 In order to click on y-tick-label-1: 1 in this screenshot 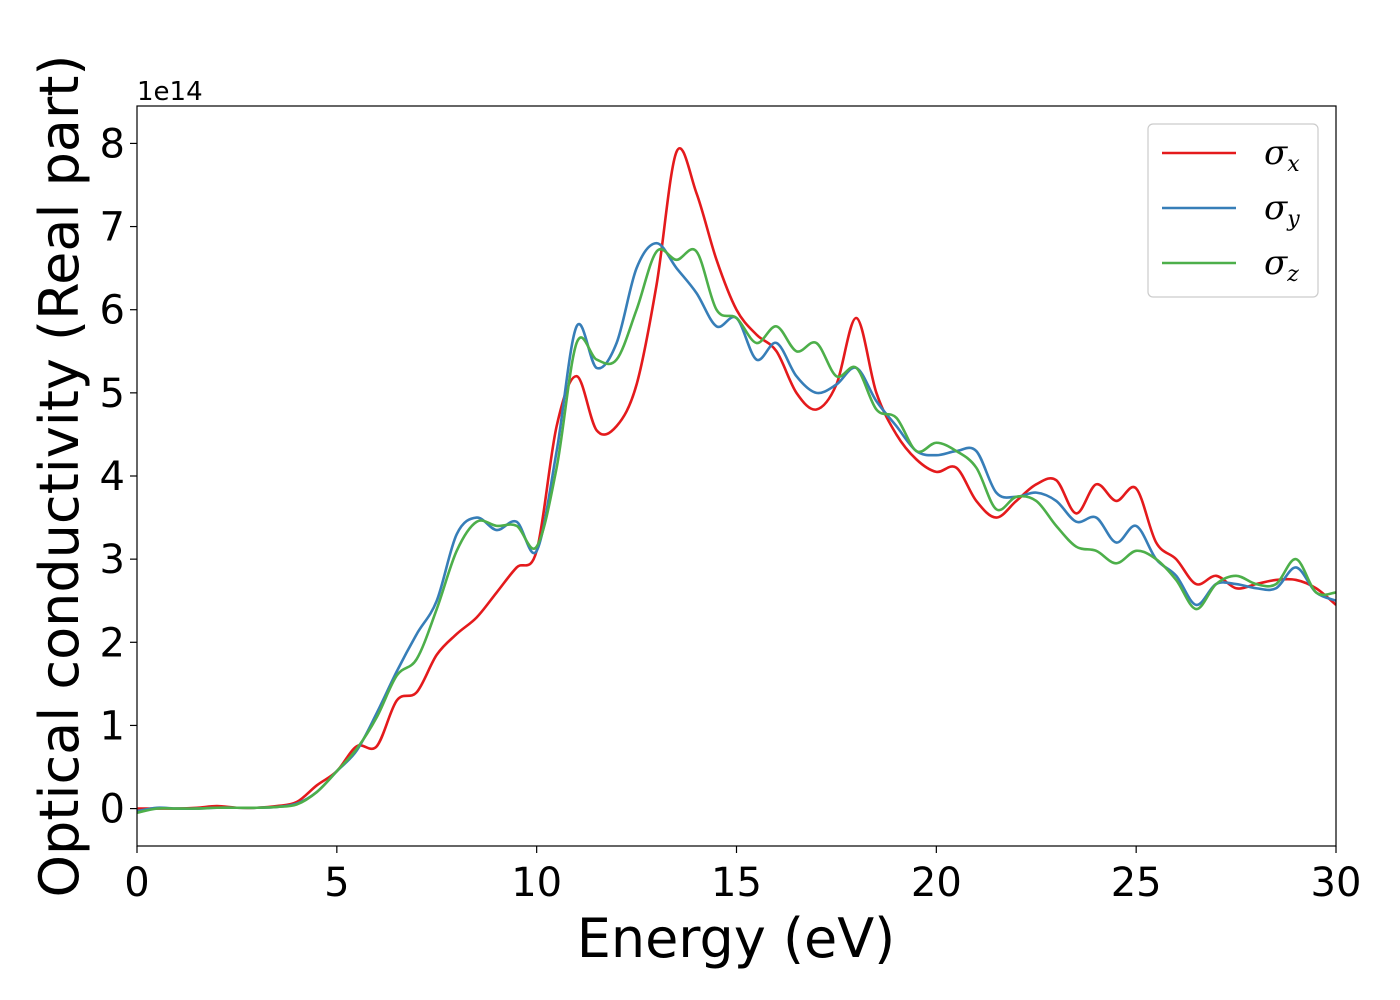, I will do `click(112, 726)`.